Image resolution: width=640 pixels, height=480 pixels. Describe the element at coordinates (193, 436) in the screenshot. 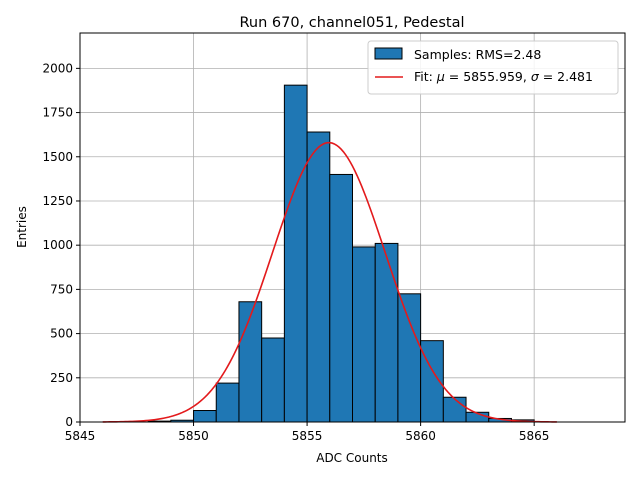

I see `x-tick-label: 5850` at that location.